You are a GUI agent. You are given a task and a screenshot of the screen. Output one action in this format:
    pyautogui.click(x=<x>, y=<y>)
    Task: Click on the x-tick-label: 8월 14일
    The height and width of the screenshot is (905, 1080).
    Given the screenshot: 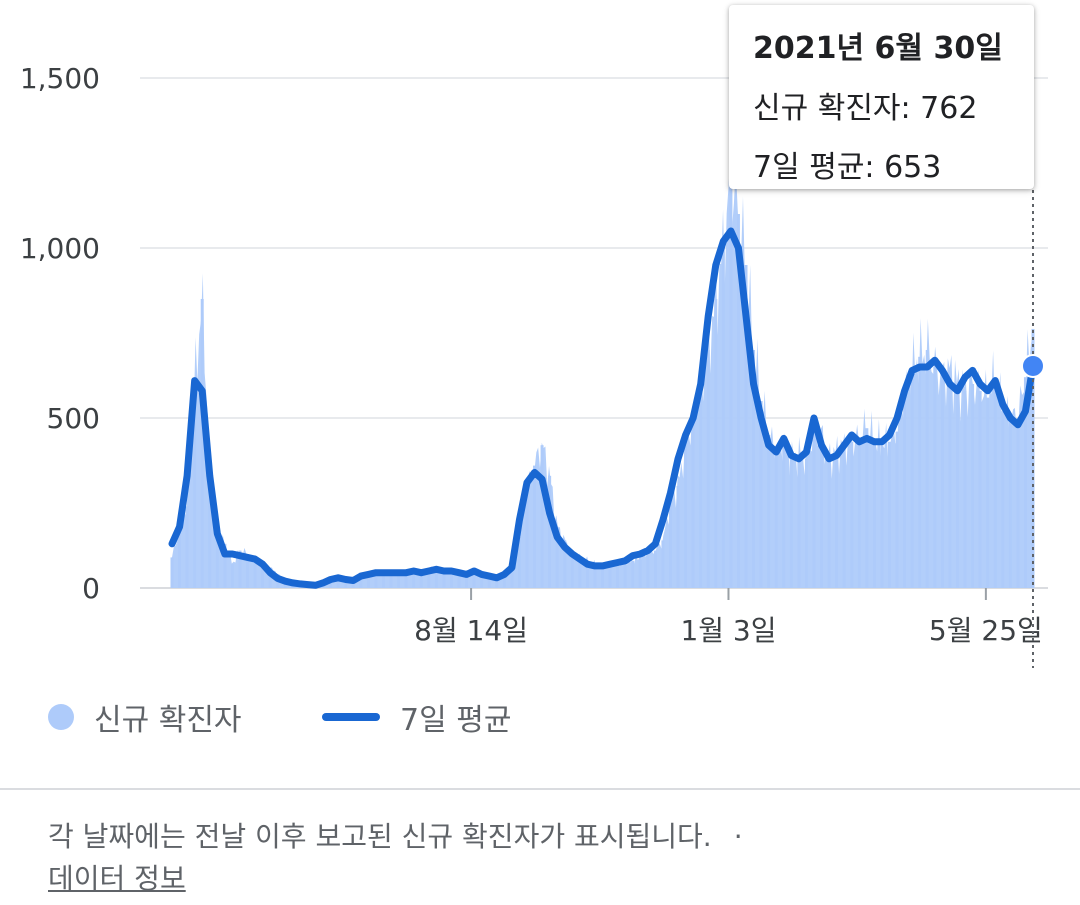 What is the action you would take?
    pyautogui.click(x=471, y=630)
    